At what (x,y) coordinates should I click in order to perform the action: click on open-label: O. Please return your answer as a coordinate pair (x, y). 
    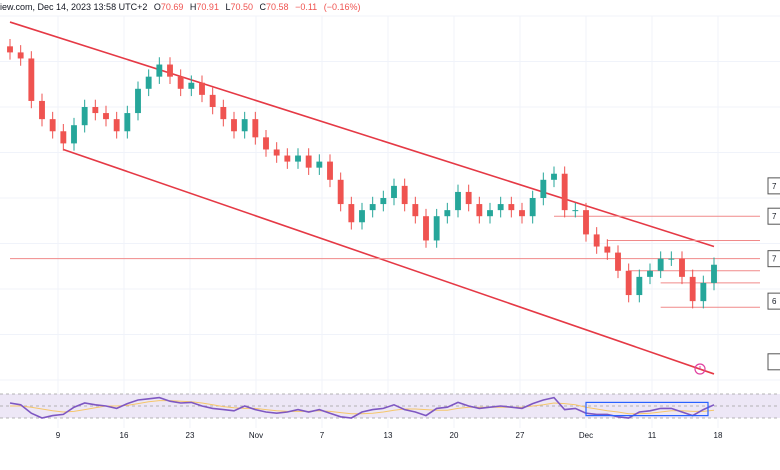
    Looking at the image, I should click on (157, 7).